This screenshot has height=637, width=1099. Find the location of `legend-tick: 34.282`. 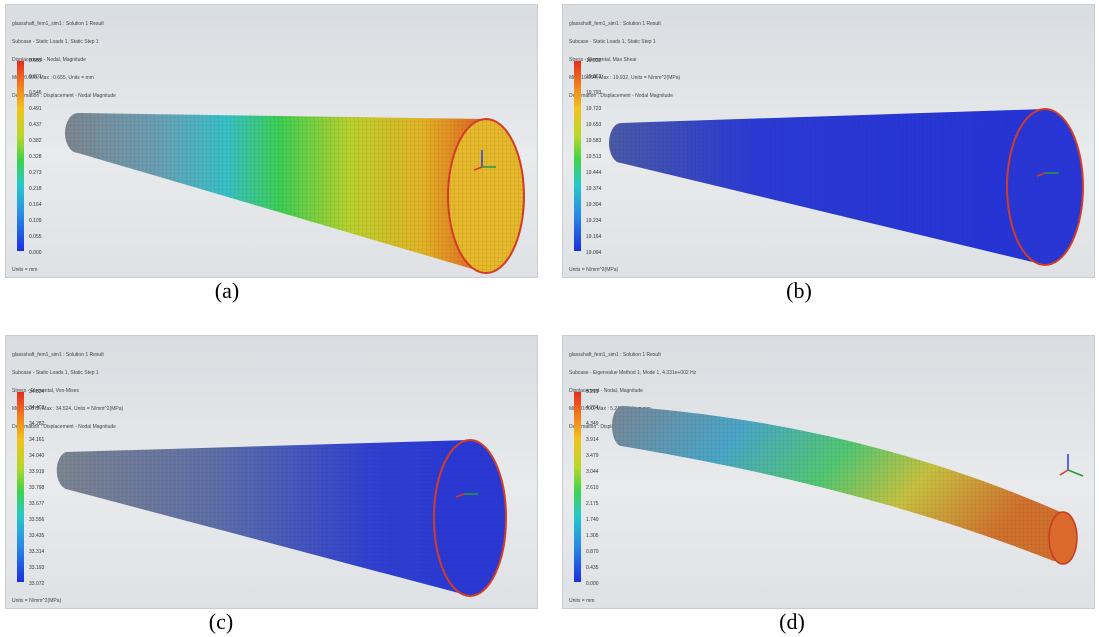

legend-tick: 34.282 is located at coordinates (37, 424).